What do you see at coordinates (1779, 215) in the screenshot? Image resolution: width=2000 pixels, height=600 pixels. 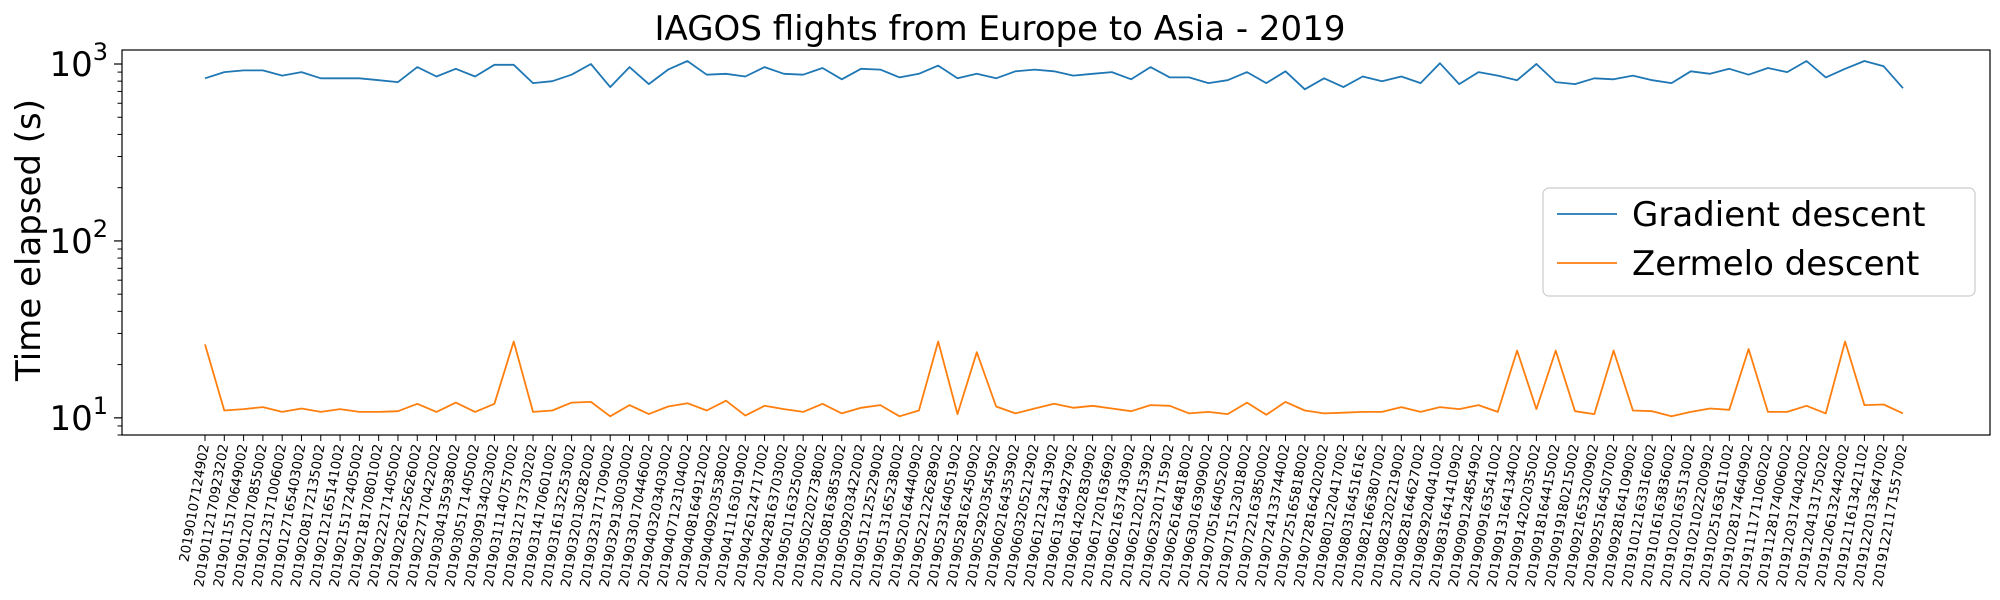 I see `legend-label-gradient-descent: Gradient descent` at bounding box center [1779, 215].